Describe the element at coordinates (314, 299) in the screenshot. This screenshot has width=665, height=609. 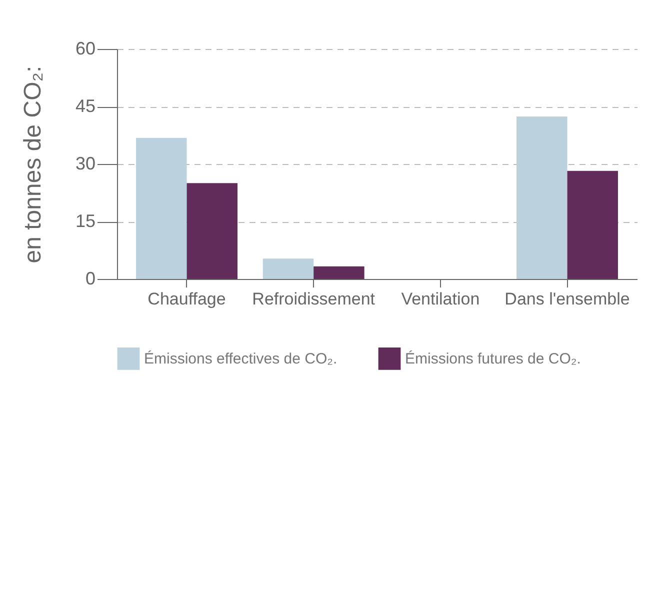
I see `x-tick-label: Refroidissement` at that location.